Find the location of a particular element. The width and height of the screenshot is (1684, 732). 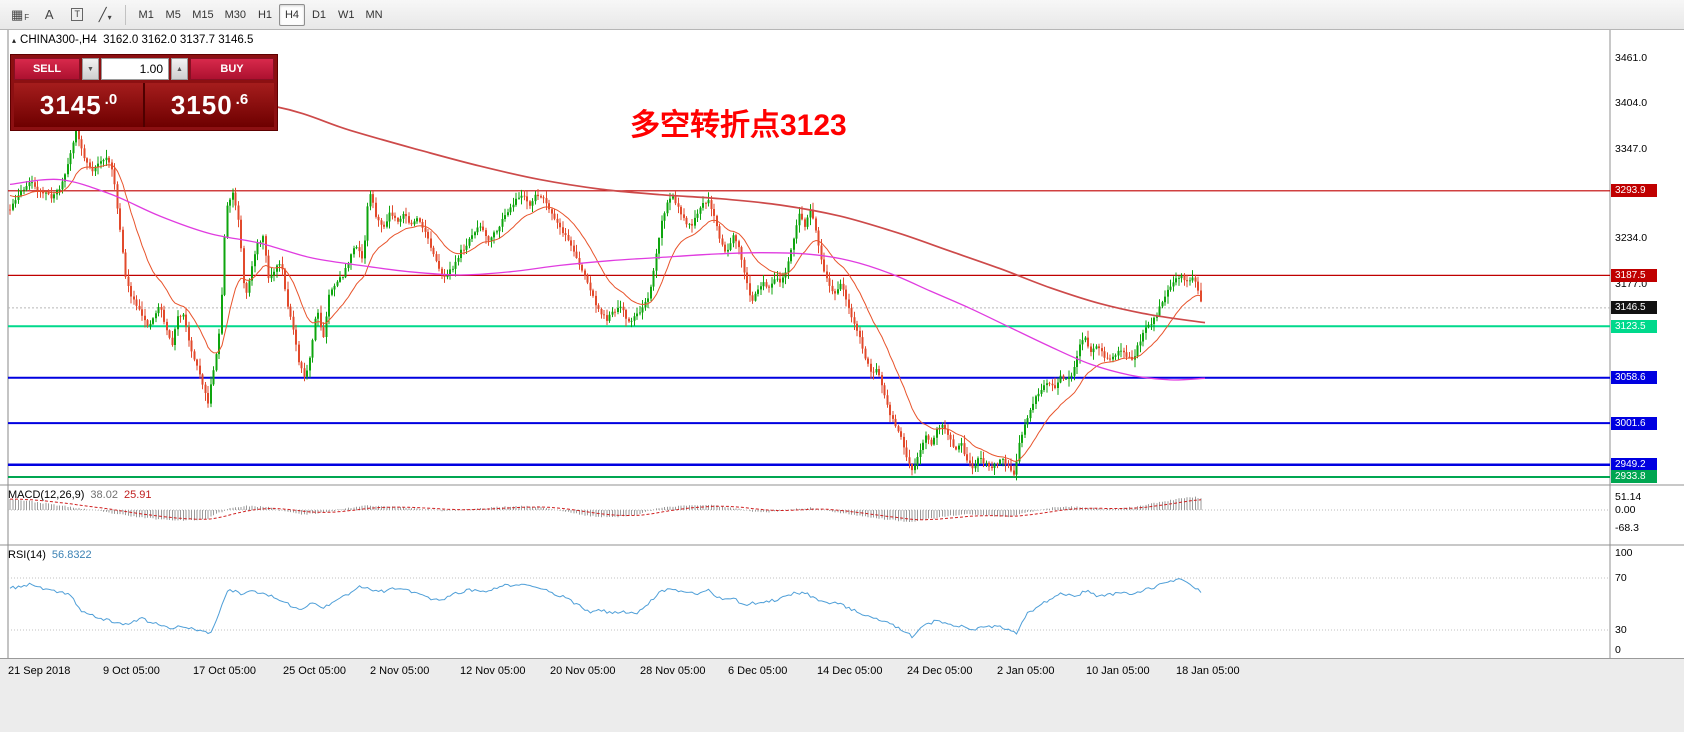

timeframe-button-w1: W1 is located at coordinates (346, 14).